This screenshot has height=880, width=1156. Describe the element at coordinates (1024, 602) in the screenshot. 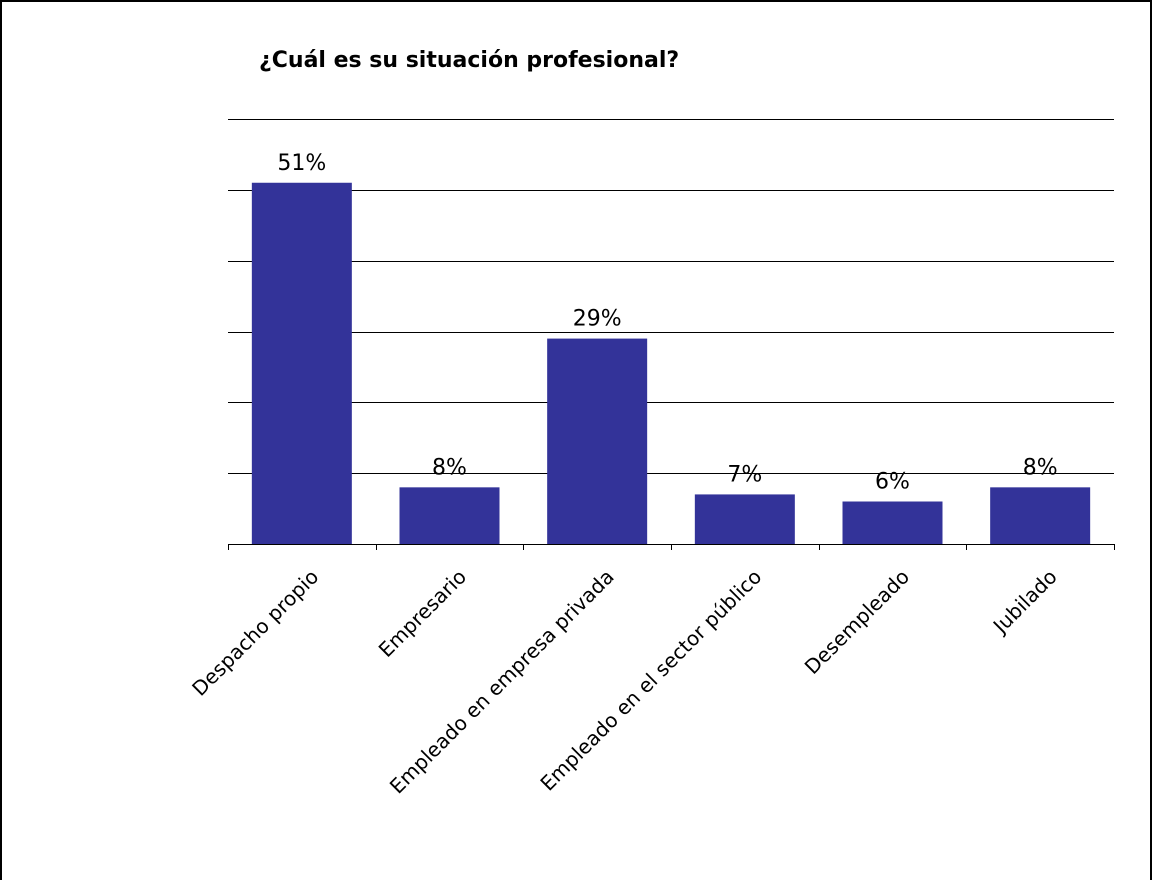

I see `category-label: Jubilado` at that location.